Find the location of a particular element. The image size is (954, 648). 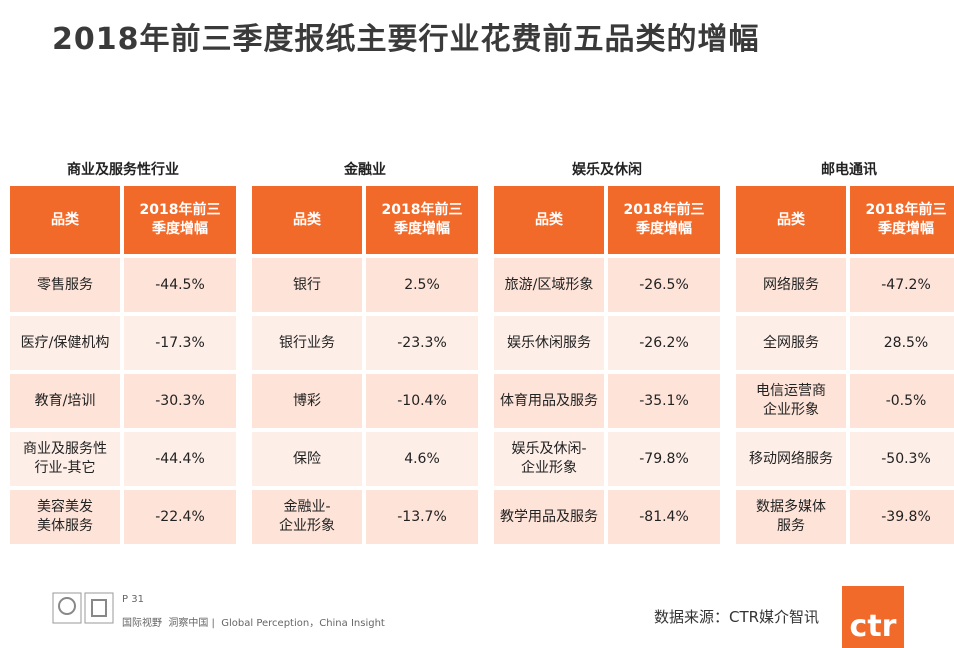

cell: -0.5% is located at coordinates (902, 401).